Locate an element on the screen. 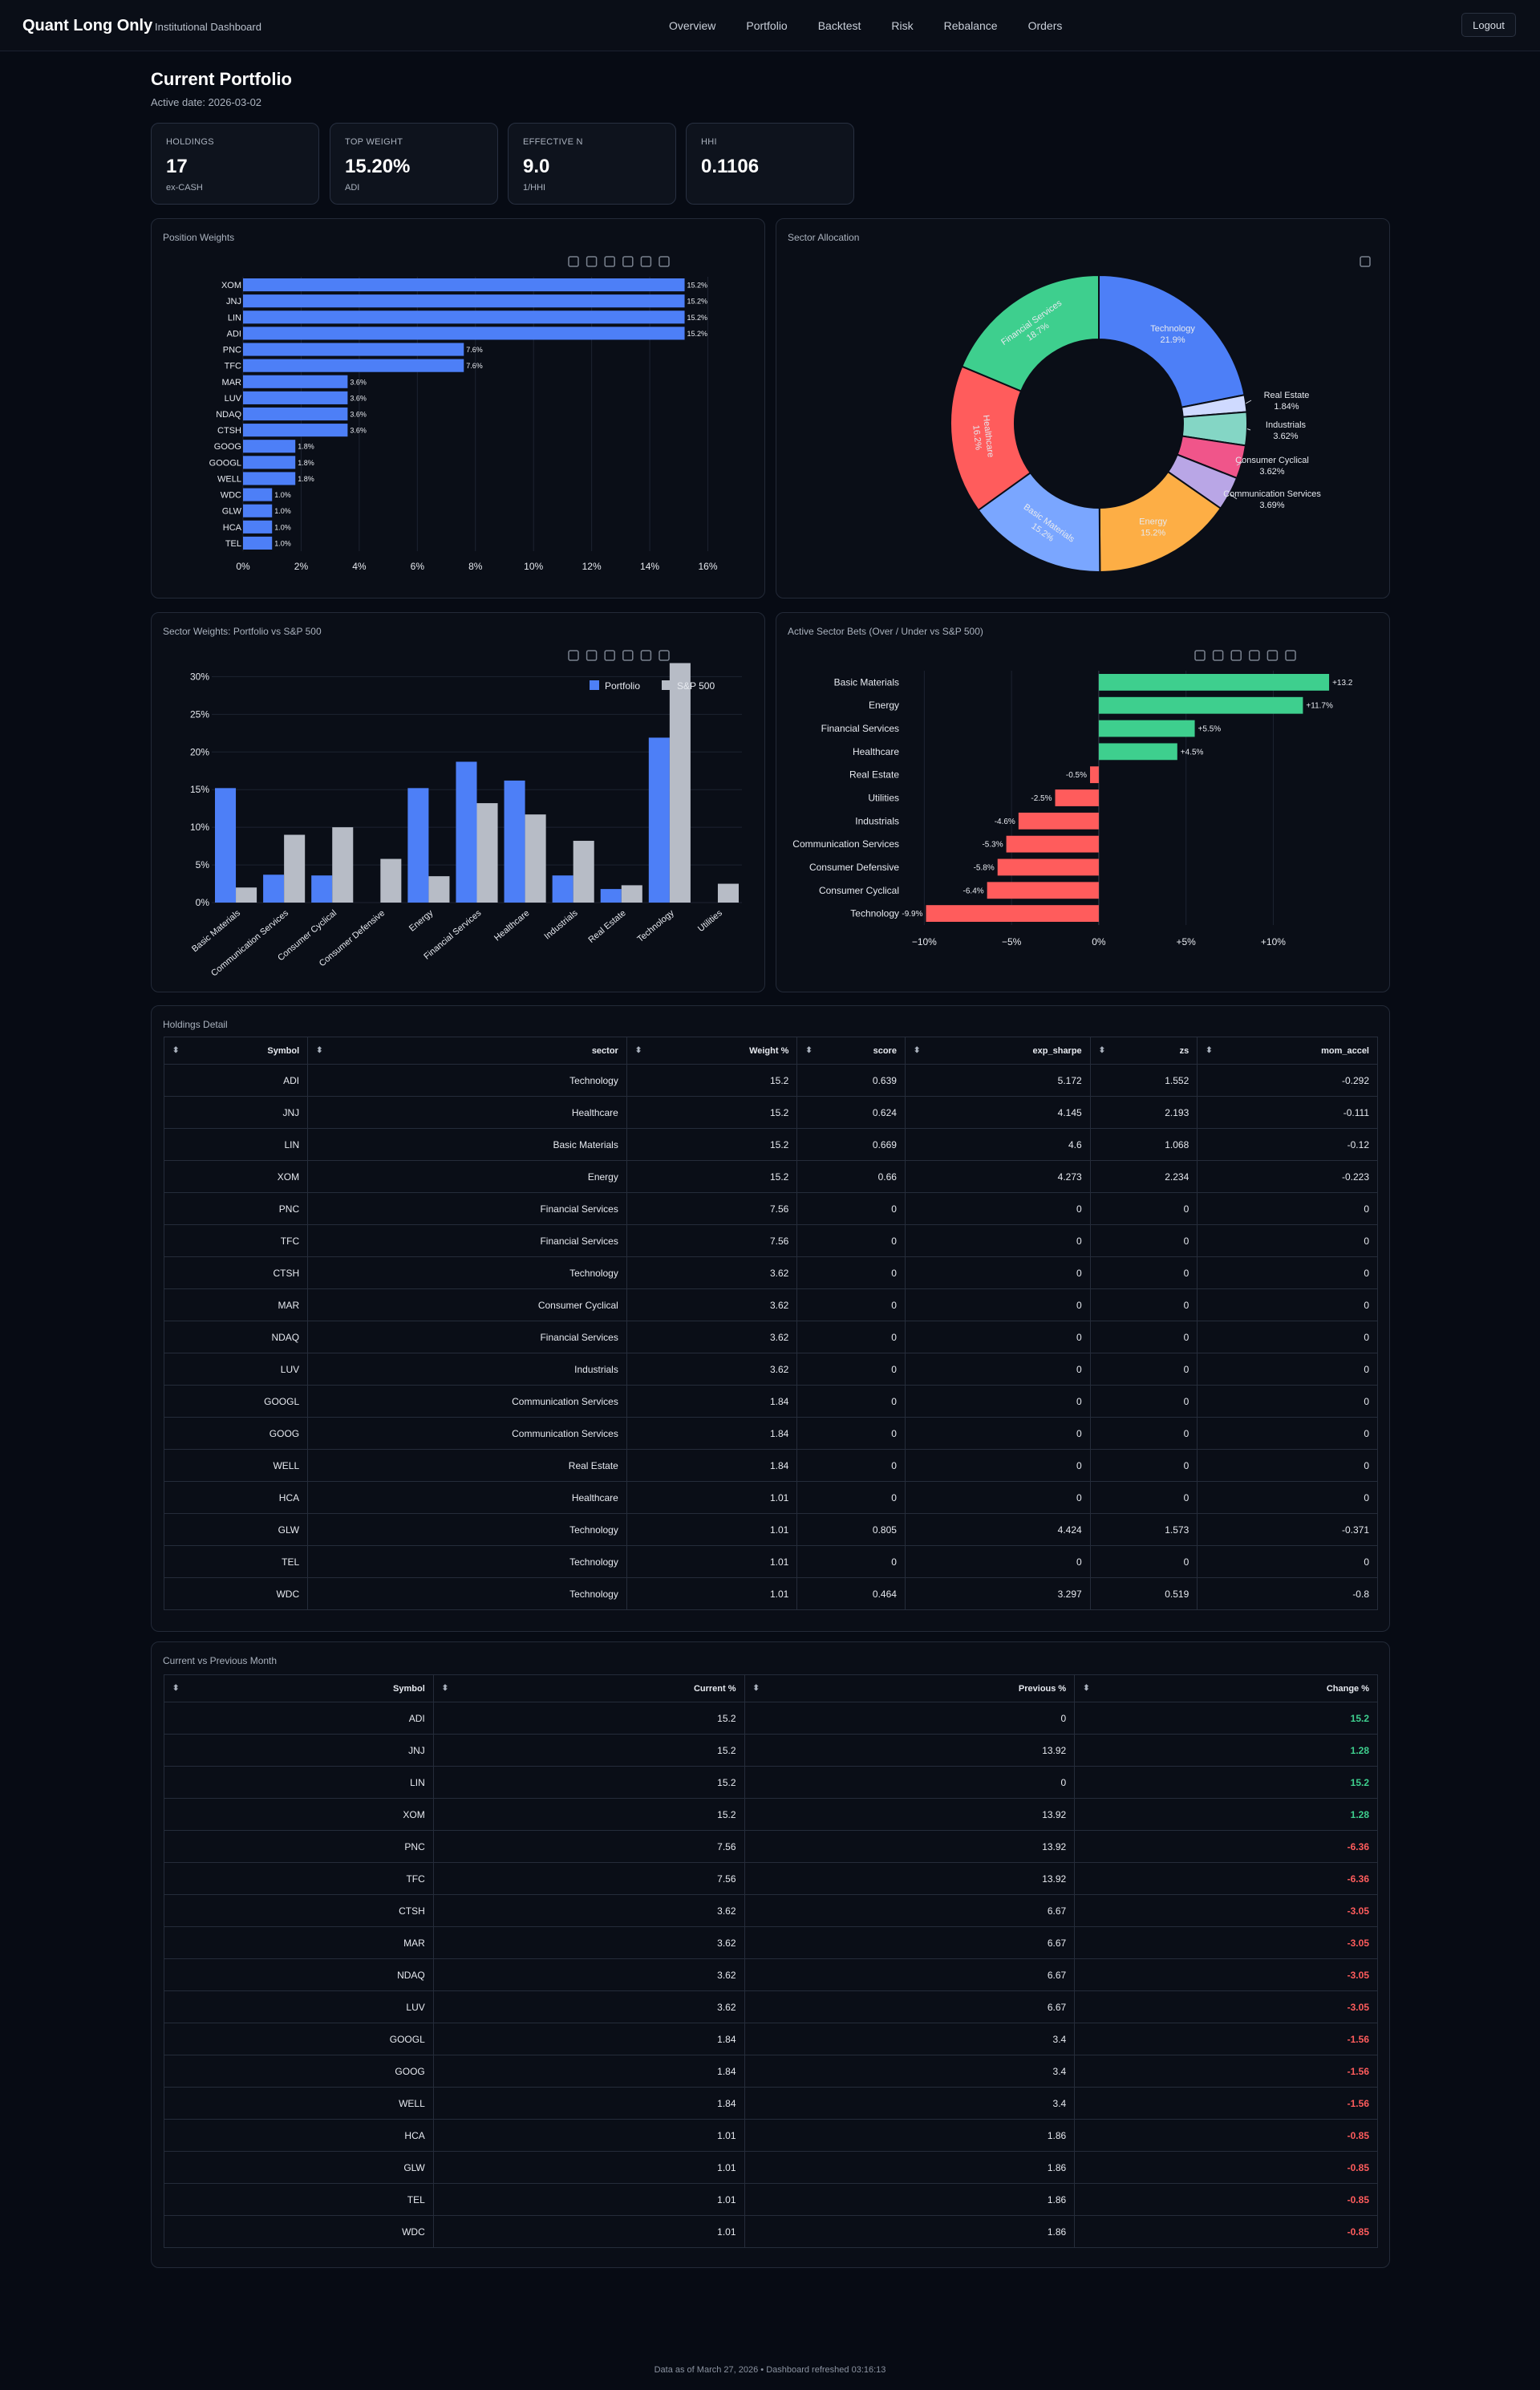 Image resolution: width=1540 pixels, height=2390 pixels. column-header: ⬍ Current % is located at coordinates (588, 1688).